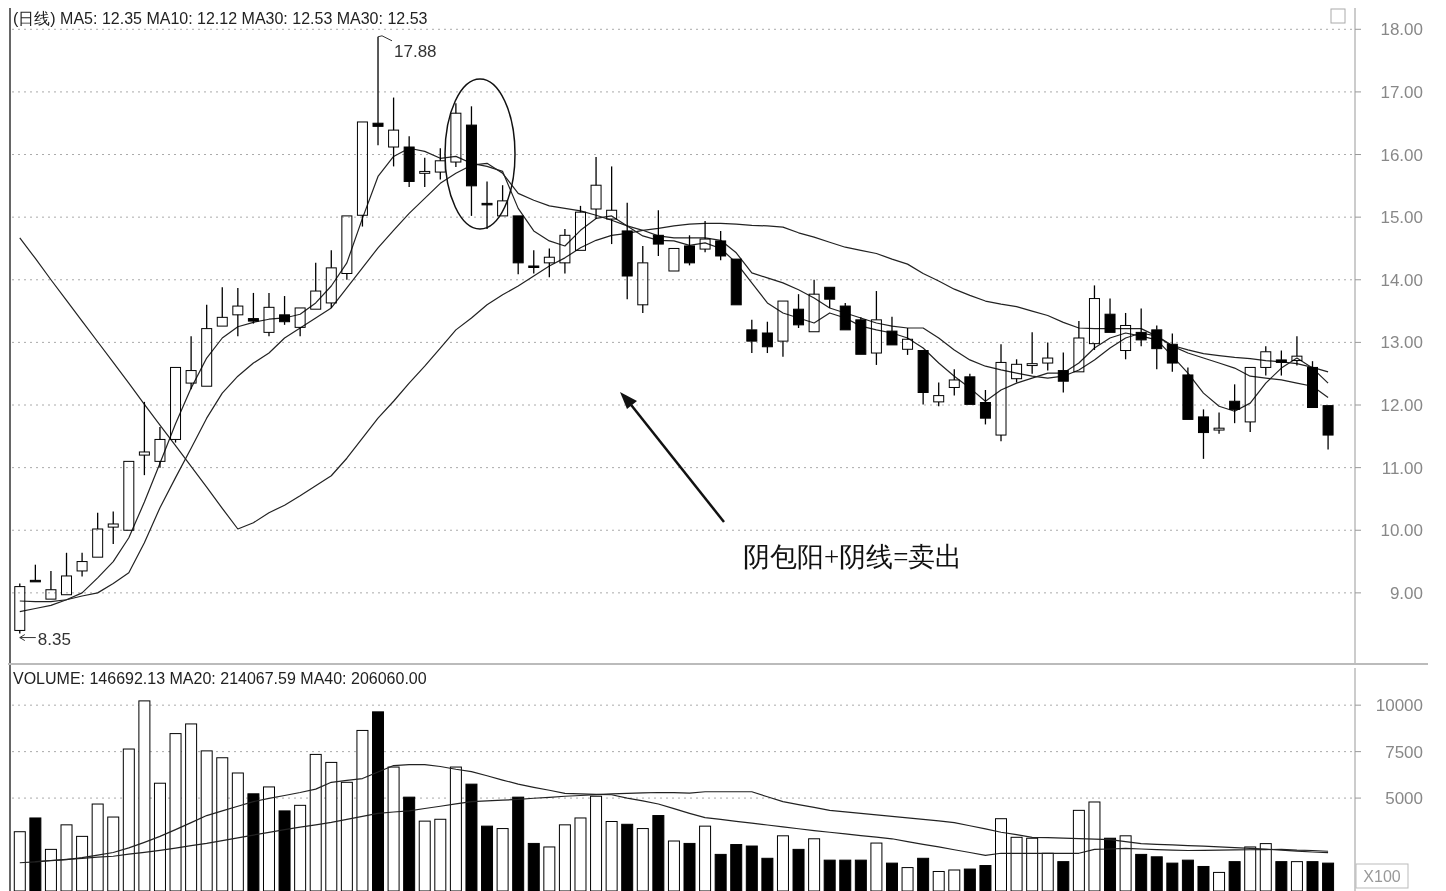  I want to click on y-tick-label: 18.00, so click(1401, 30).